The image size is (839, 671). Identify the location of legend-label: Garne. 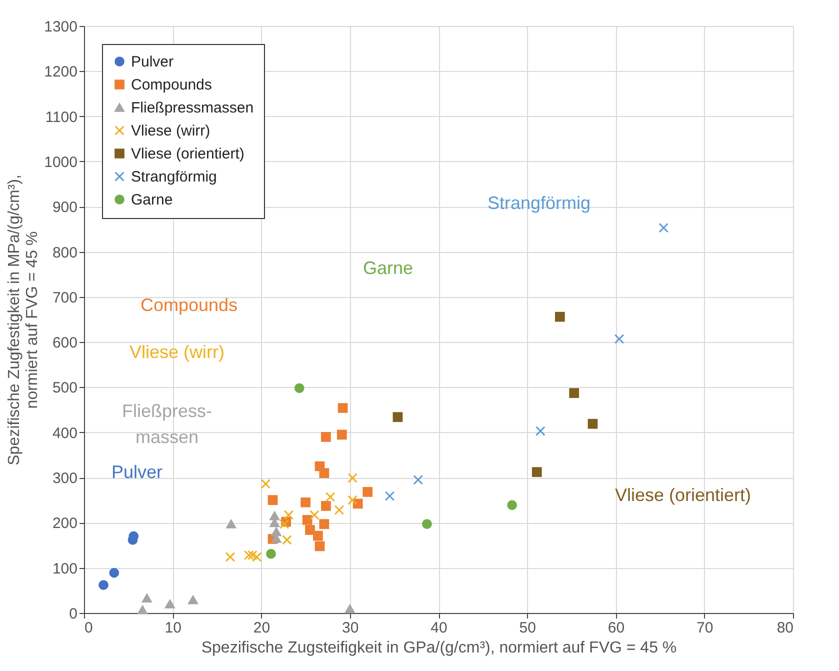
(152, 200).